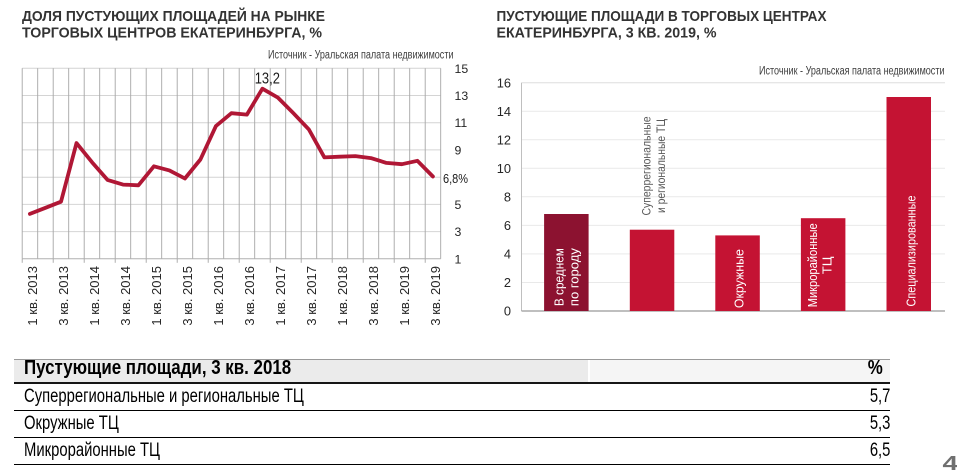 This screenshot has height=476, width=957. I want to click on svg-text: 1 кв. 2015, so click(156, 296).